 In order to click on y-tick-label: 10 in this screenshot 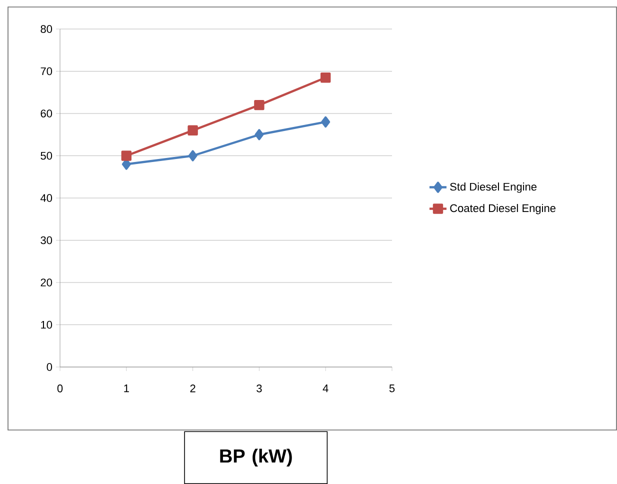, I will do `click(46, 324)`.